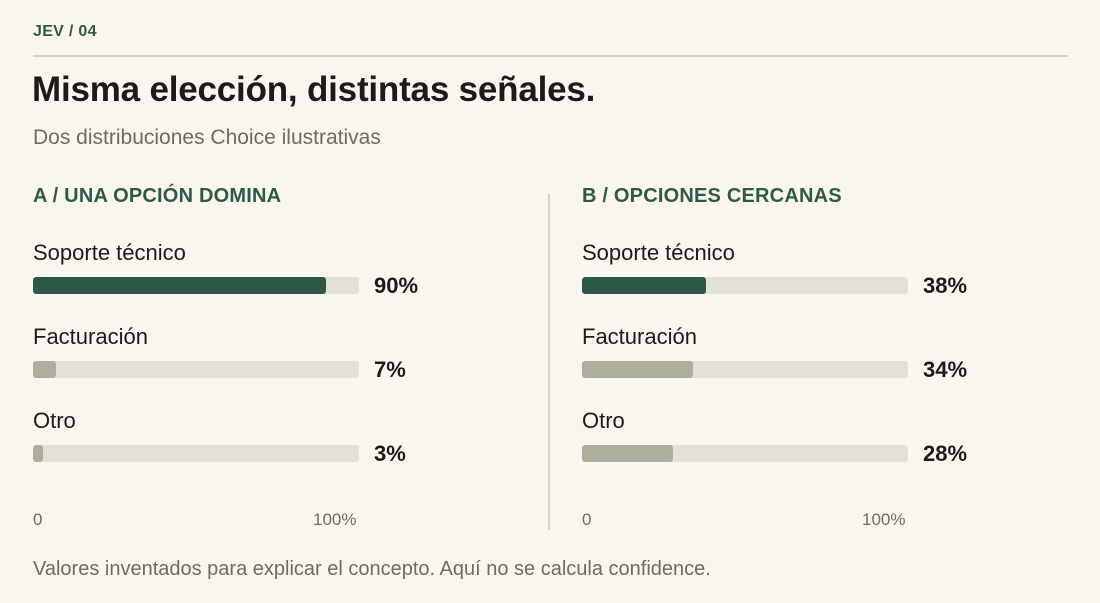  Describe the element at coordinates (65, 31) in the screenshot. I see `kicker-label: JEV / 04` at that location.